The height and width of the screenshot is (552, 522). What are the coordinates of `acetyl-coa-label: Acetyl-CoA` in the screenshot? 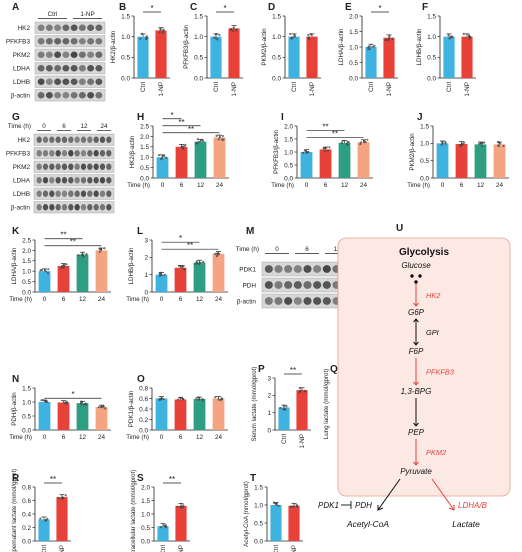 It's located at (367, 524).